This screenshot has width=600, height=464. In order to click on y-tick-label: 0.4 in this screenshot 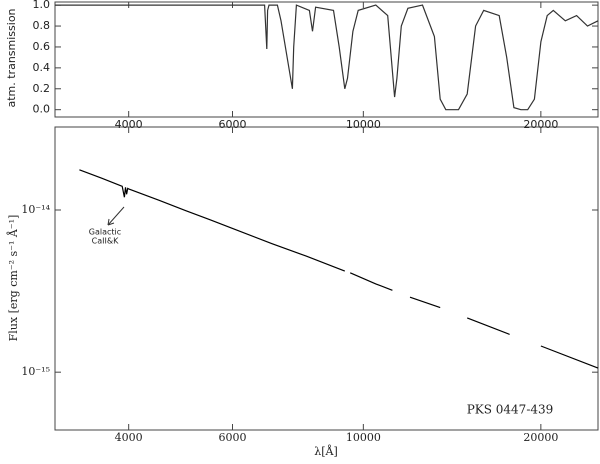, I will do `click(42, 67)`.